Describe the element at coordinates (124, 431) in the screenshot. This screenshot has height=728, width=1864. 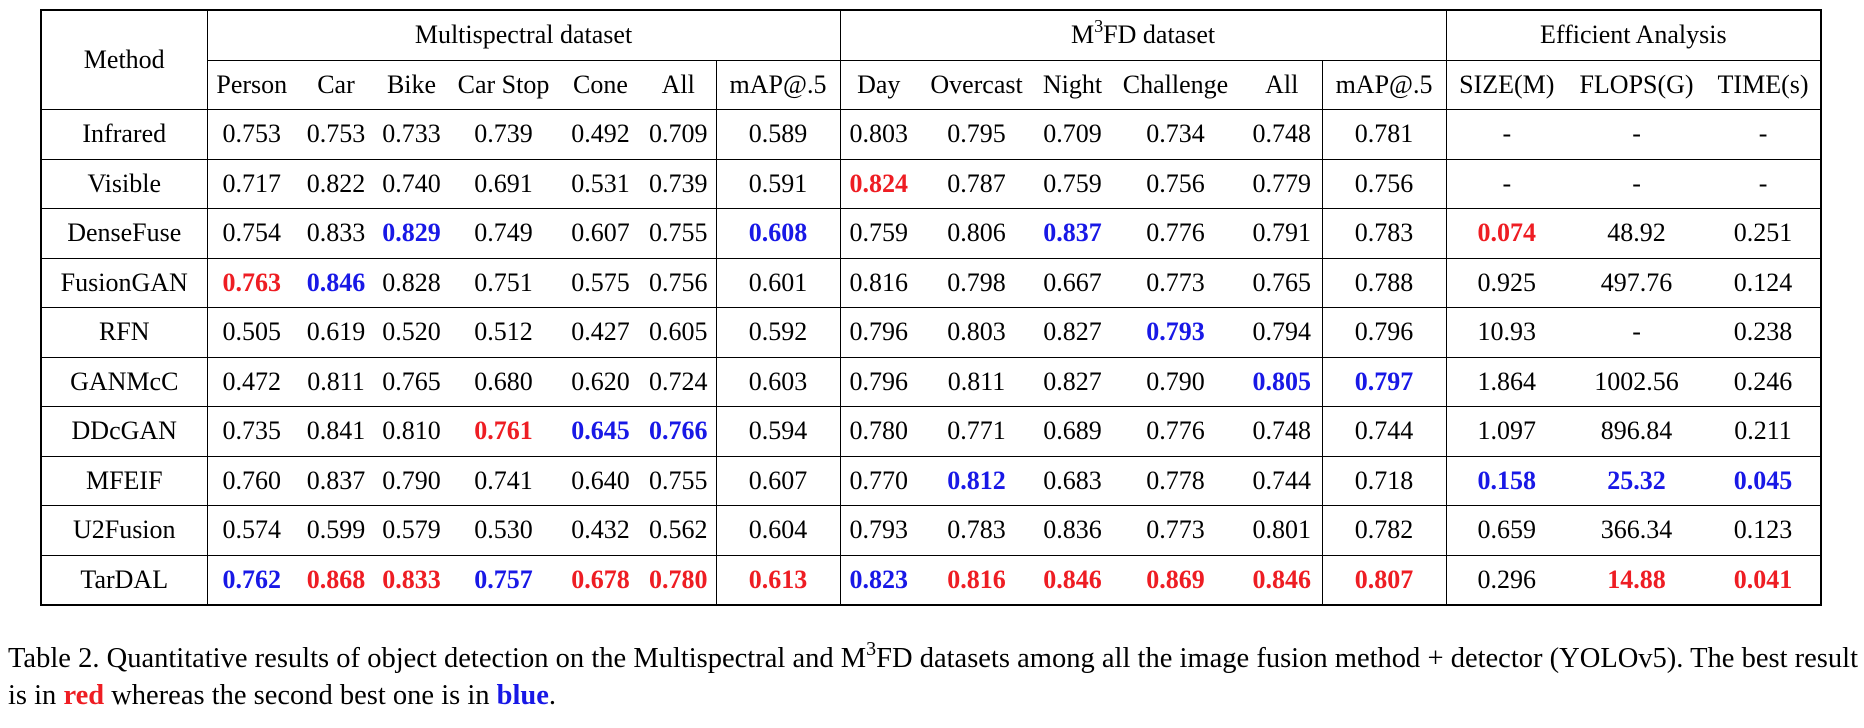
I see `method-cell: DDcGAN` at that location.